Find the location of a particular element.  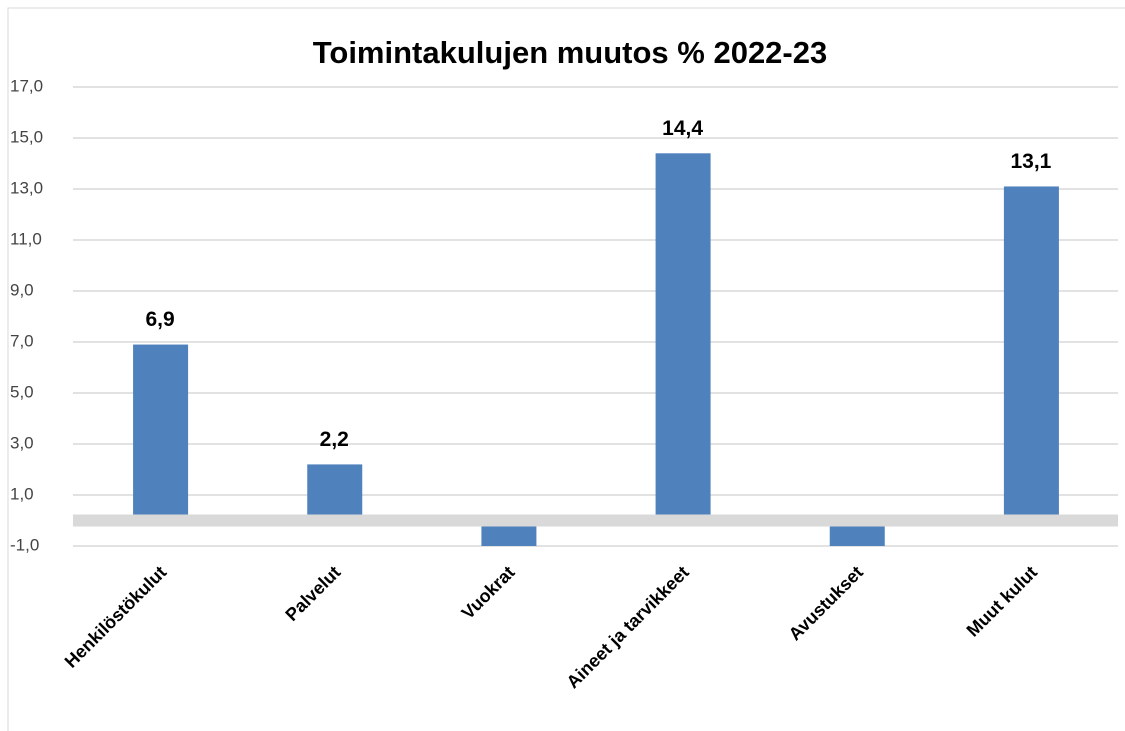

chart-title: Toimintakulujen muutos % 2022-23 is located at coordinates (570, 52).